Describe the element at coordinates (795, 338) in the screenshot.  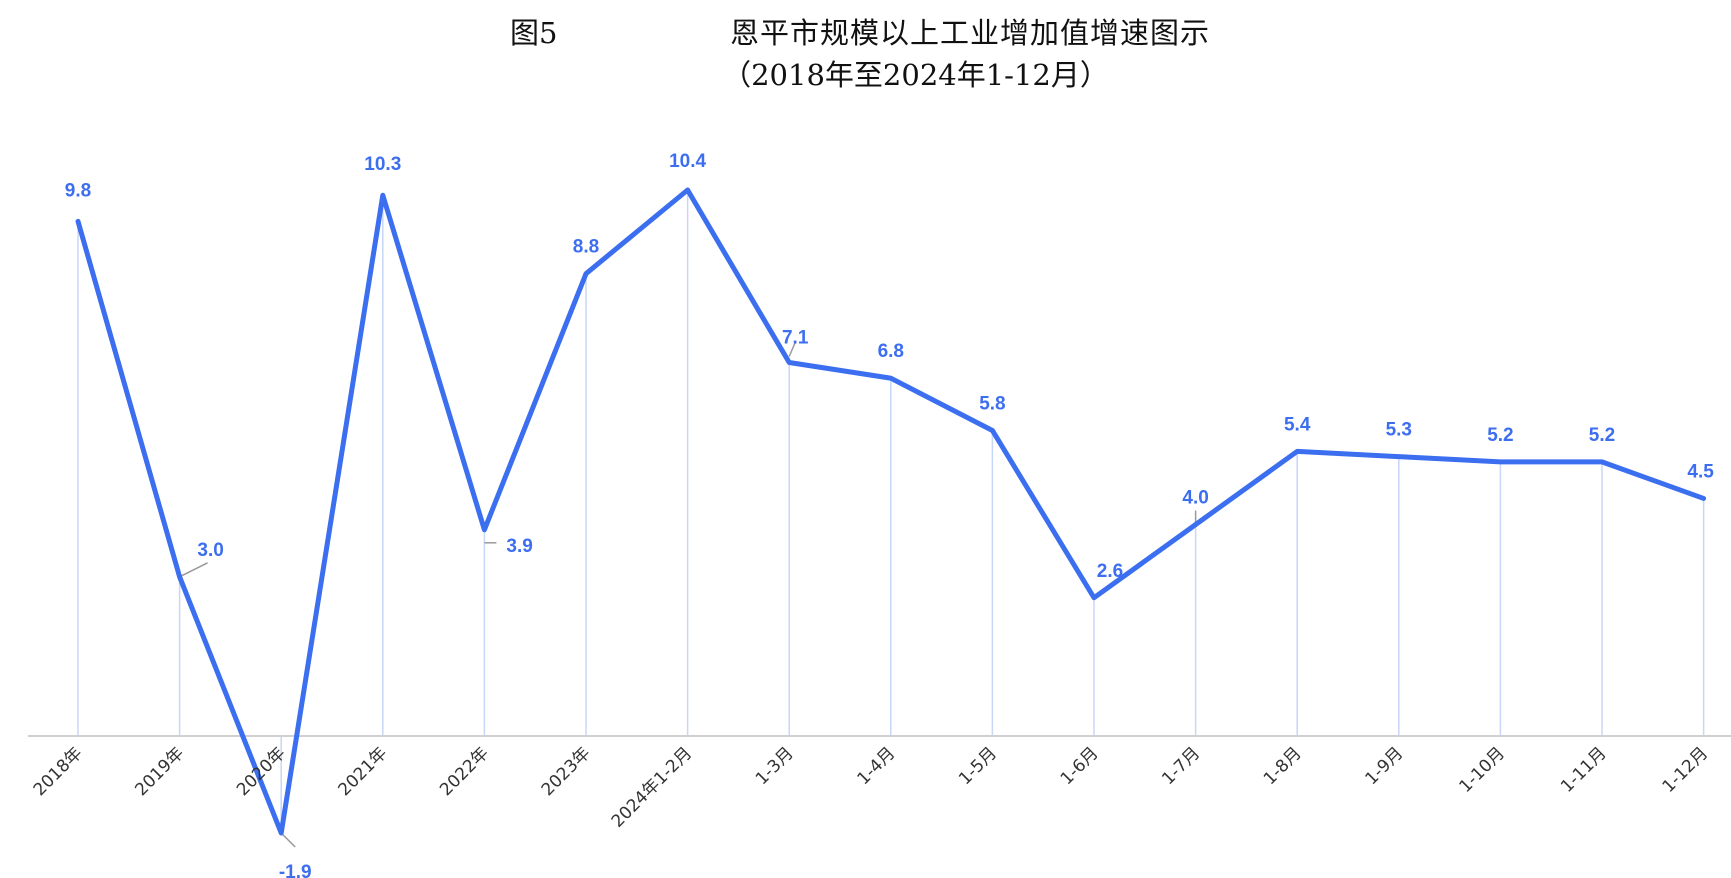
I see `data-label: 7.1` at that location.